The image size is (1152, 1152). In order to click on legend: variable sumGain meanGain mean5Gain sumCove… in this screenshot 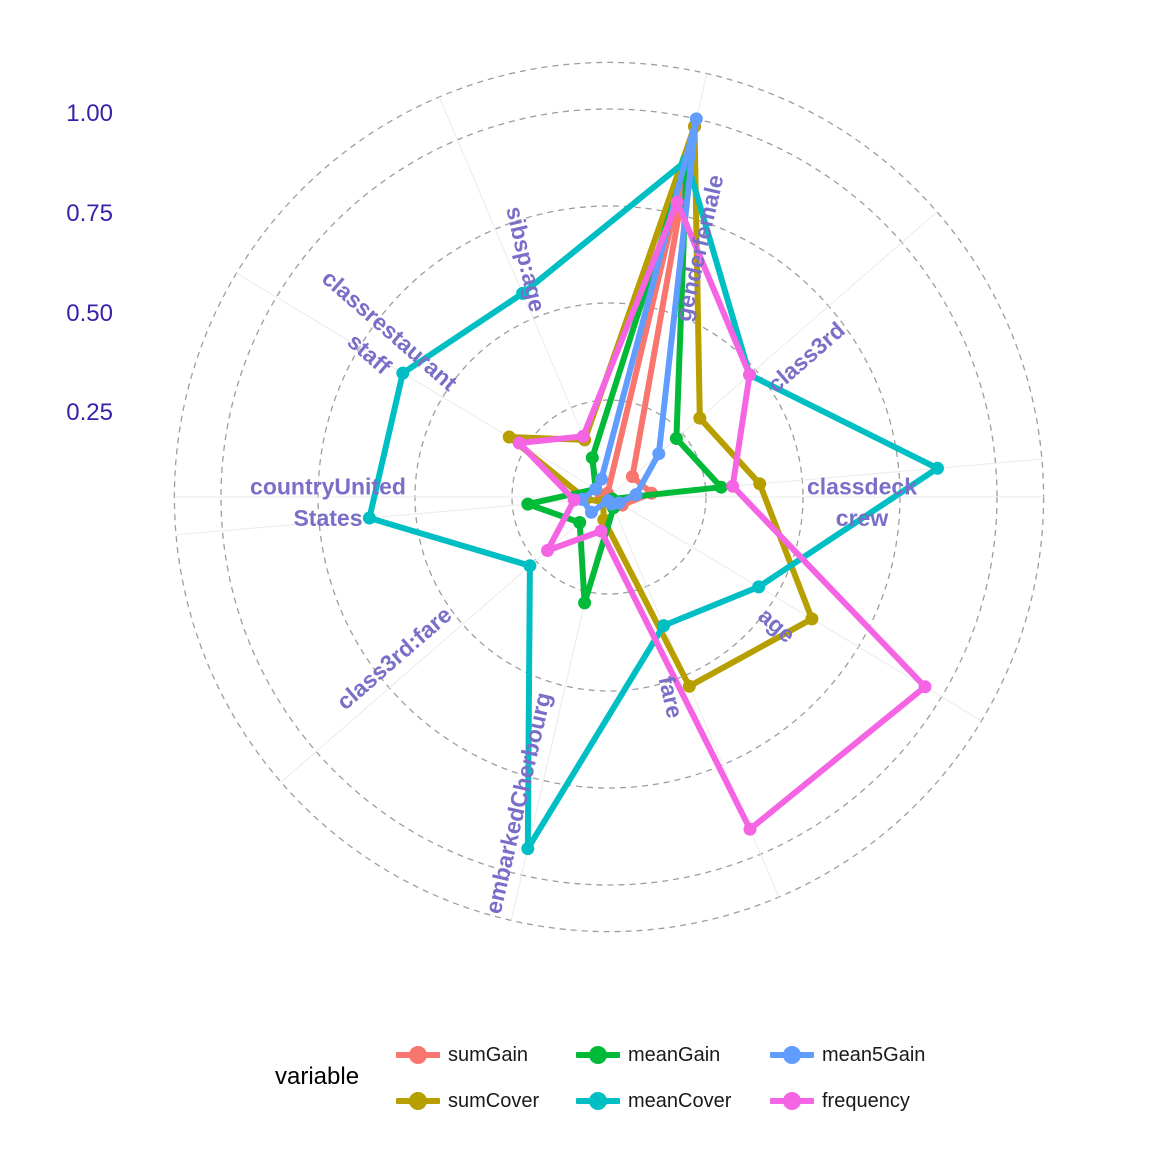, I will do `click(622, 1081)`.